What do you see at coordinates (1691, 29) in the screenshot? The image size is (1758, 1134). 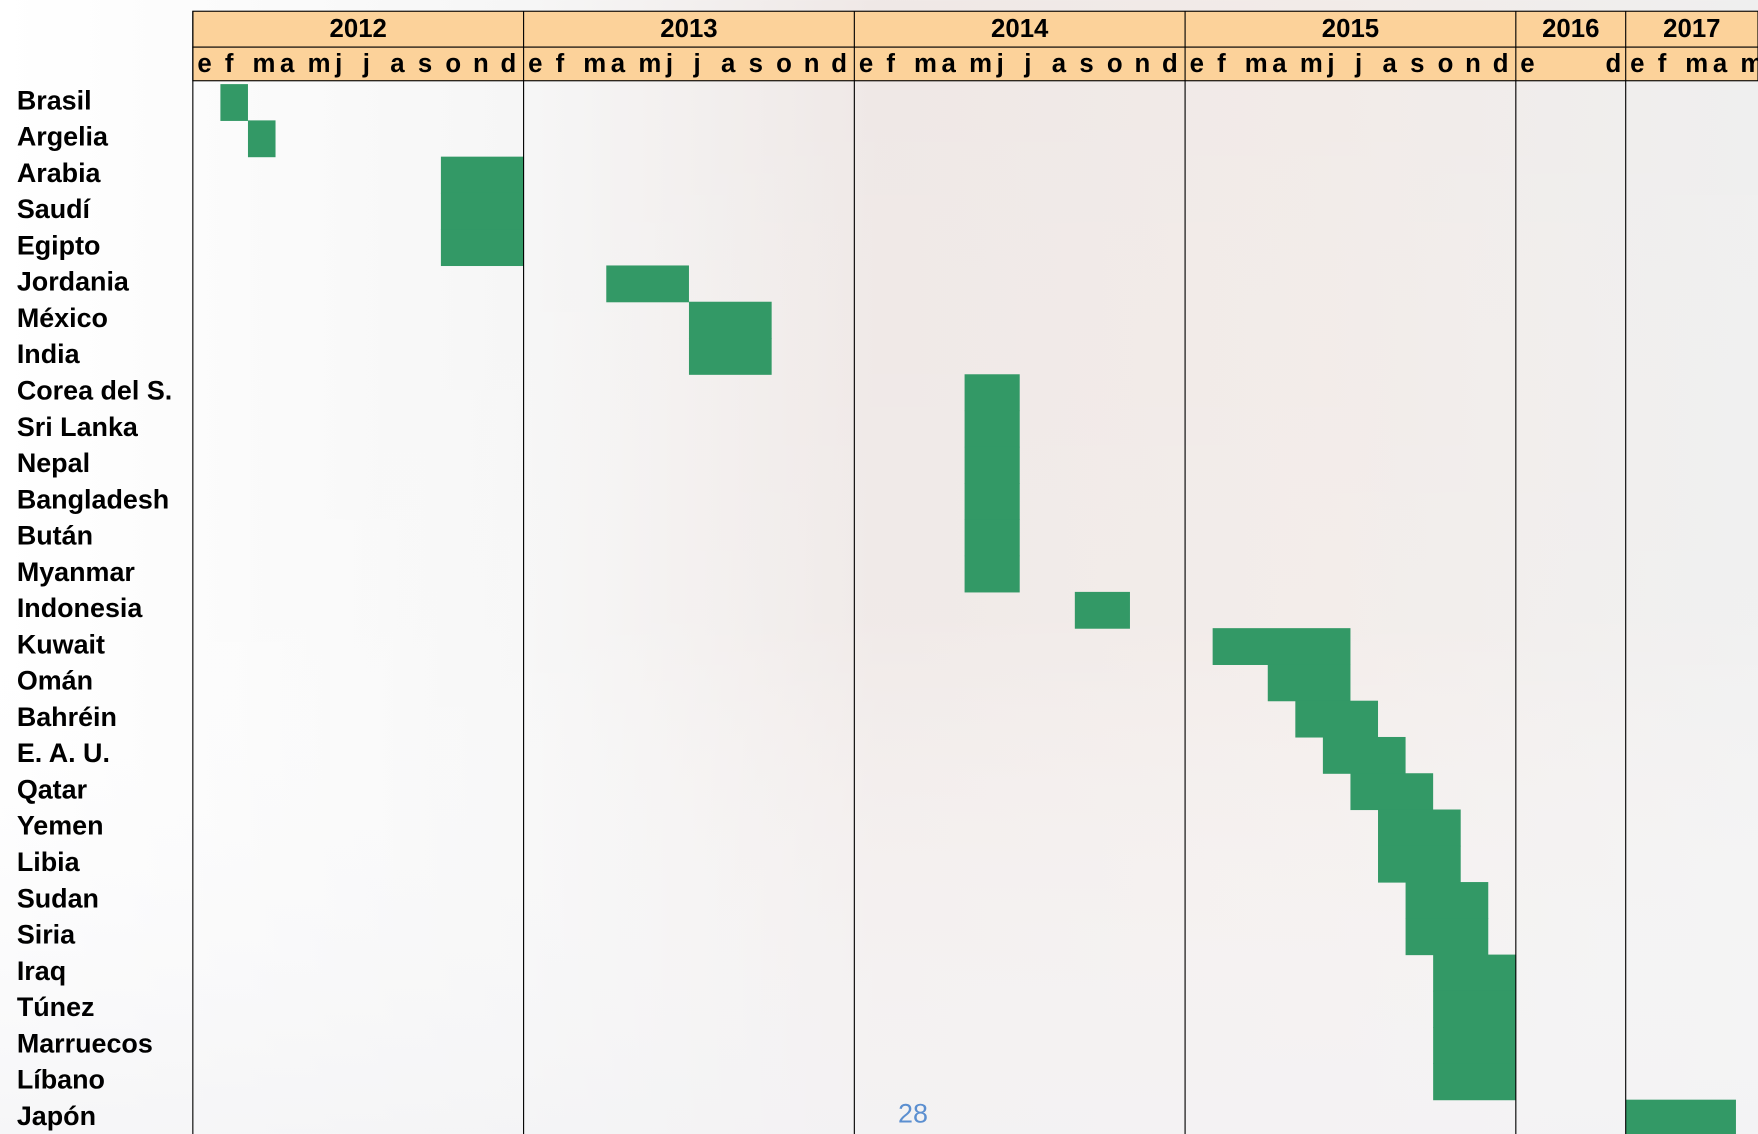 I see `year-label: 2017` at bounding box center [1691, 29].